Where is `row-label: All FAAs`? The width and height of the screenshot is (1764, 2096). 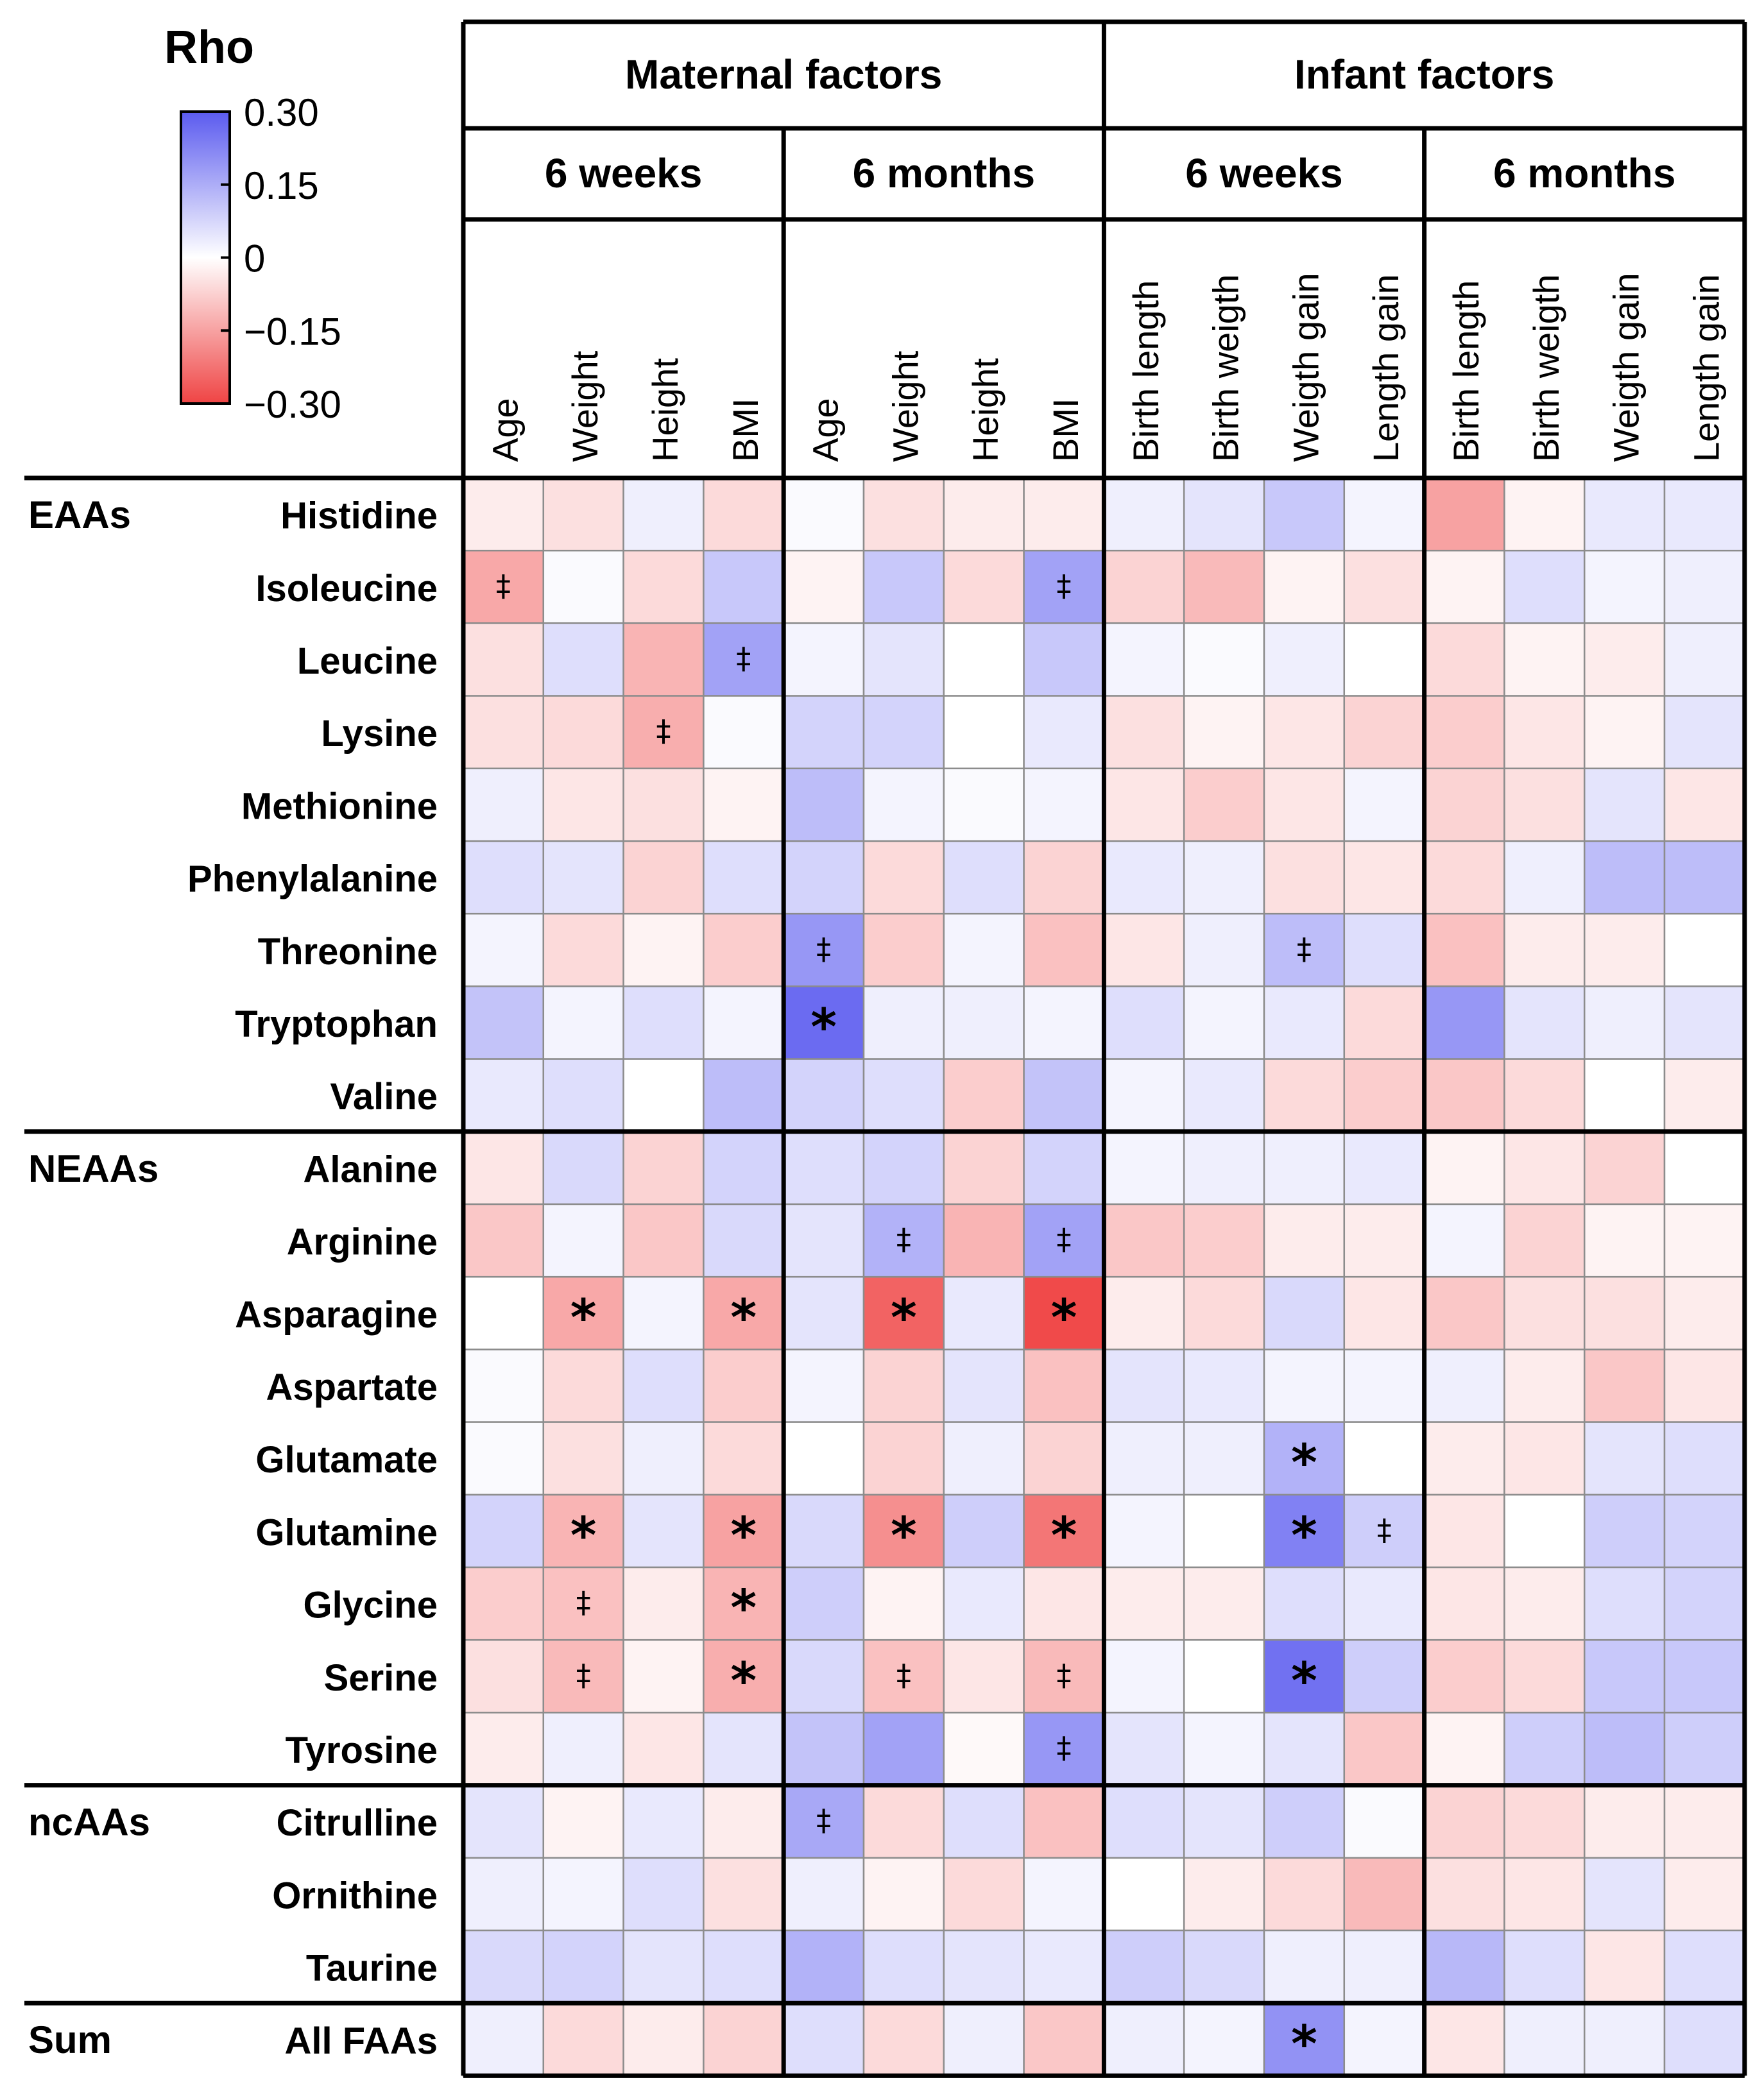
row-label: All FAAs is located at coordinates (361, 2041).